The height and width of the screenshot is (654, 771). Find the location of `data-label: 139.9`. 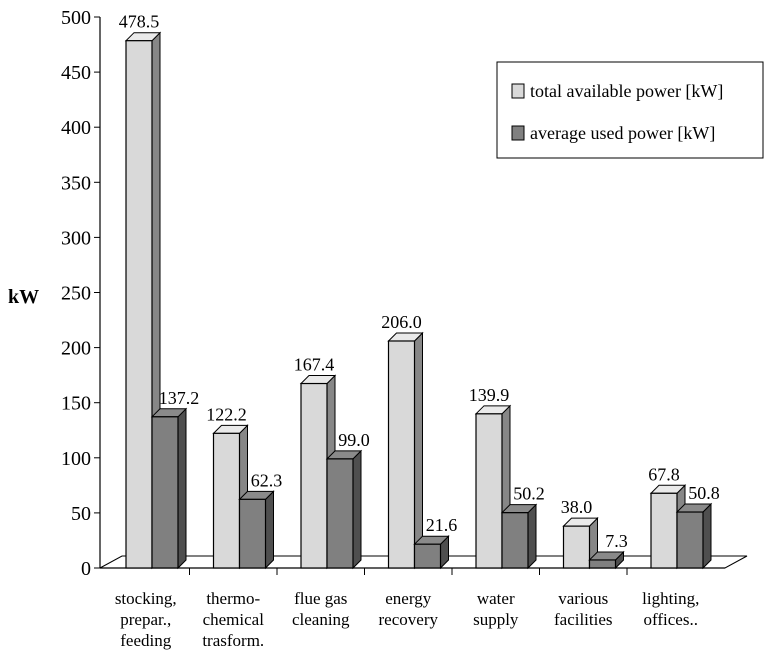

data-label: 139.9 is located at coordinates (489, 395).